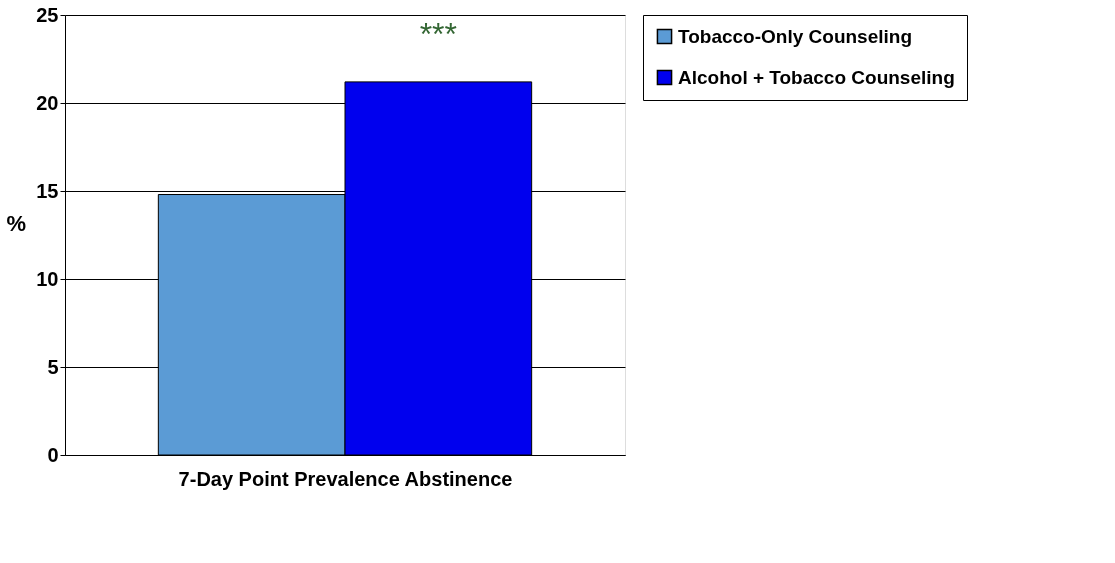 This screenshot has height=563, width=1115. Describe the element at coordinates (47, 190) in the screenshot. I see `y-tick-label: 15` at that location.